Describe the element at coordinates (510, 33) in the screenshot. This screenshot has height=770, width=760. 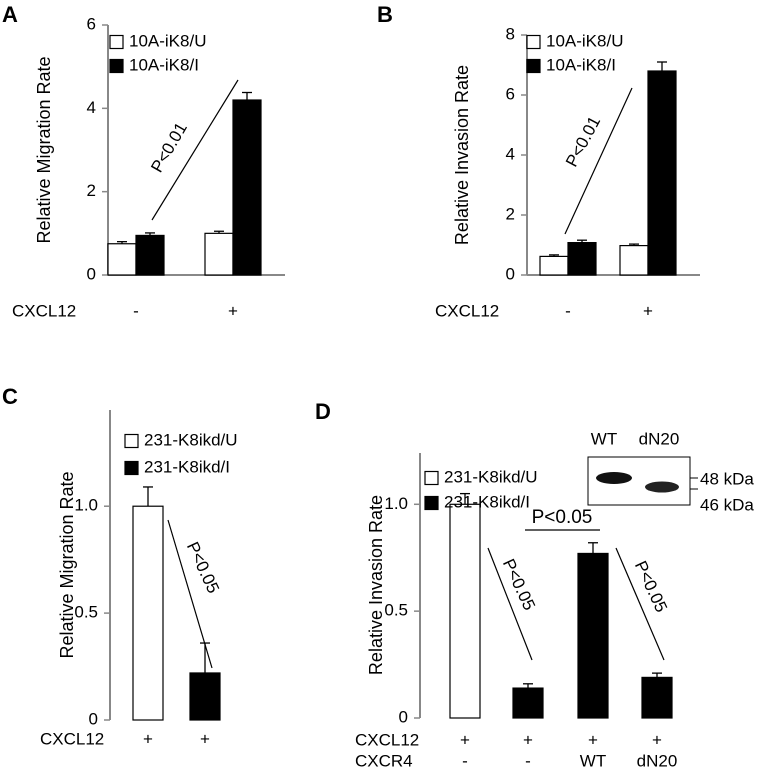
I see `y-tick-label: 8` at that location.